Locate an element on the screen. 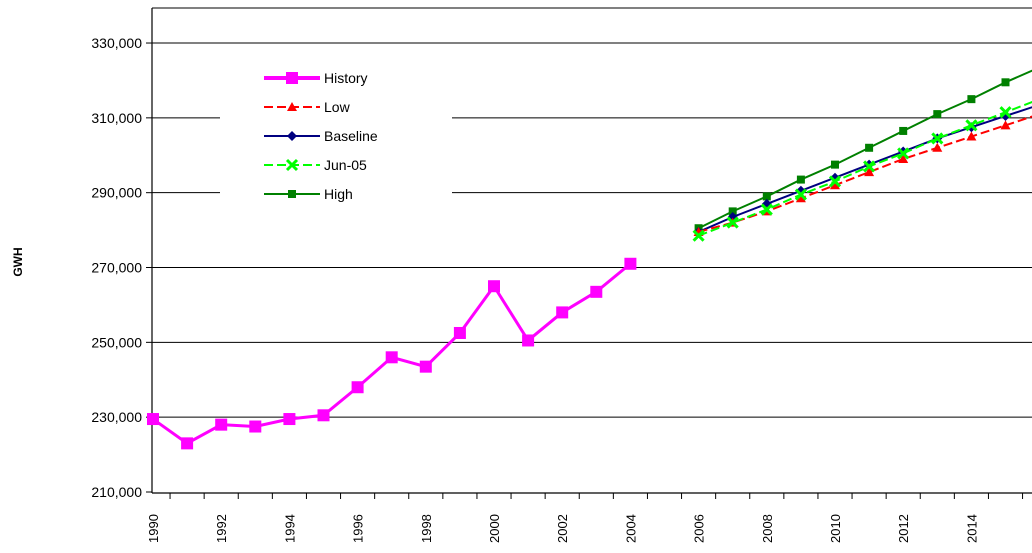 The image size is (1032, 553). y-tick-label: 270,000 is located at coordinates (116, 268).